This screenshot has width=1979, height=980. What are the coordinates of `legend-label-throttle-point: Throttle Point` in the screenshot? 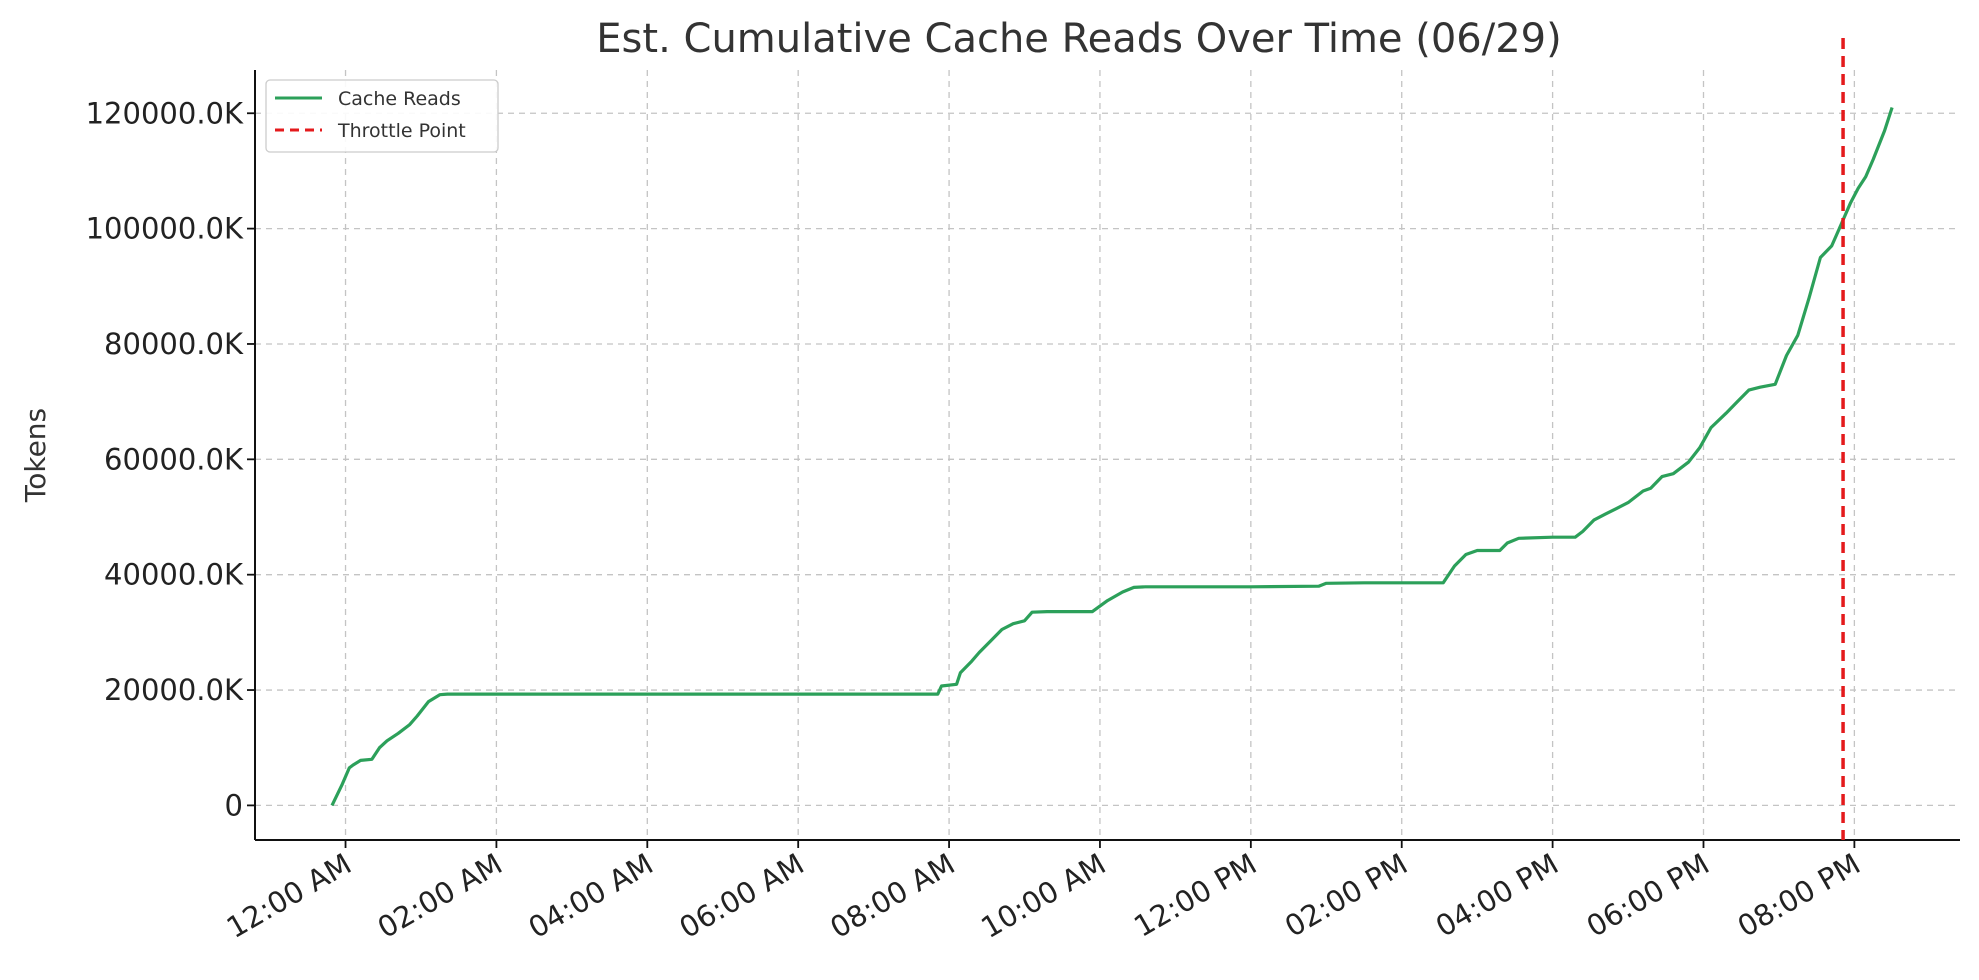 It's located at (401, 131).